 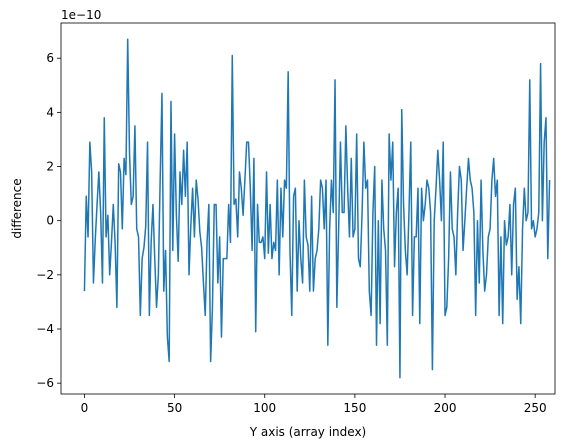 What do you see at coordinates (45, 383) in the screenshot?
I see `y-tick-label: −6` at bounding box center [45, 383].